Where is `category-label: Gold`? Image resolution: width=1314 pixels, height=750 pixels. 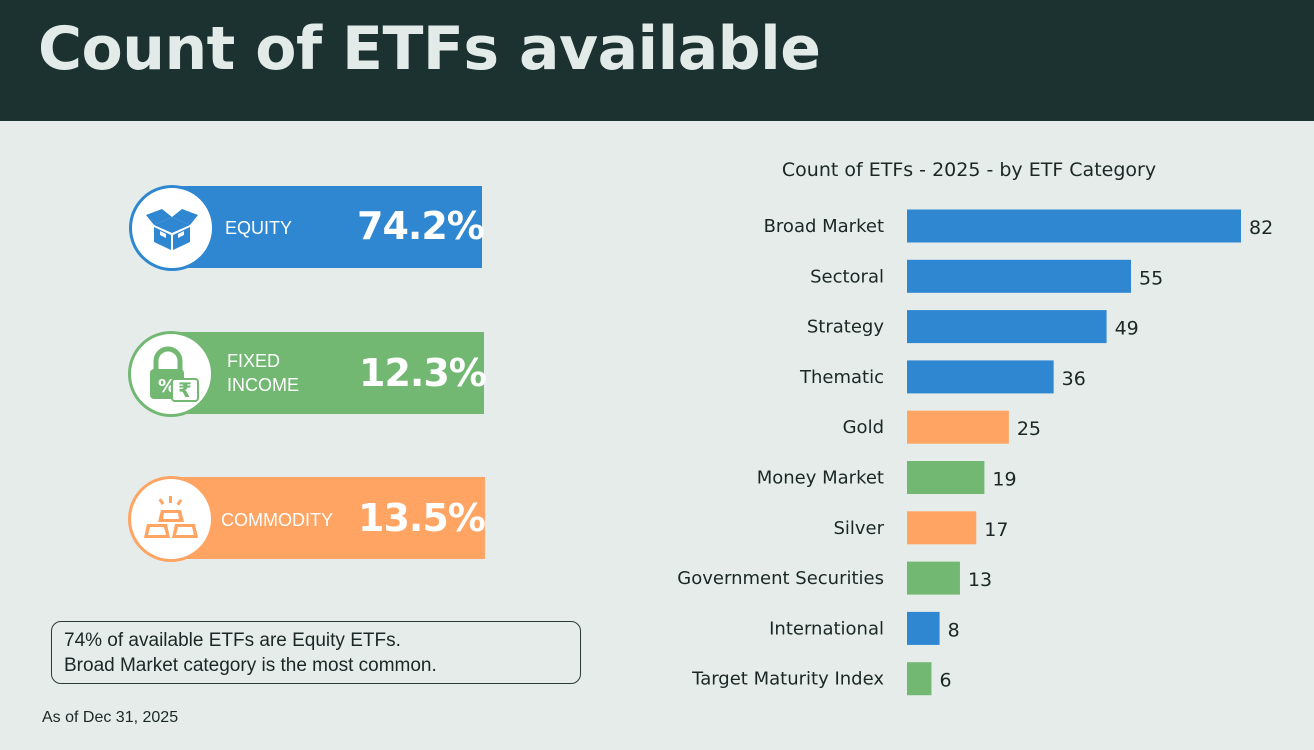 category-label: Gold is located at coordinates (863, 427).